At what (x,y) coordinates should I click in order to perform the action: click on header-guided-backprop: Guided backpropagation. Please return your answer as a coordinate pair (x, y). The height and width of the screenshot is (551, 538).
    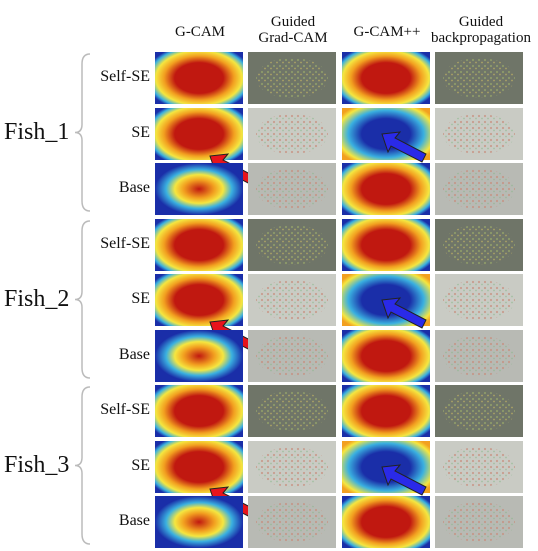
    Looking at the image, I should click on (481, 30).